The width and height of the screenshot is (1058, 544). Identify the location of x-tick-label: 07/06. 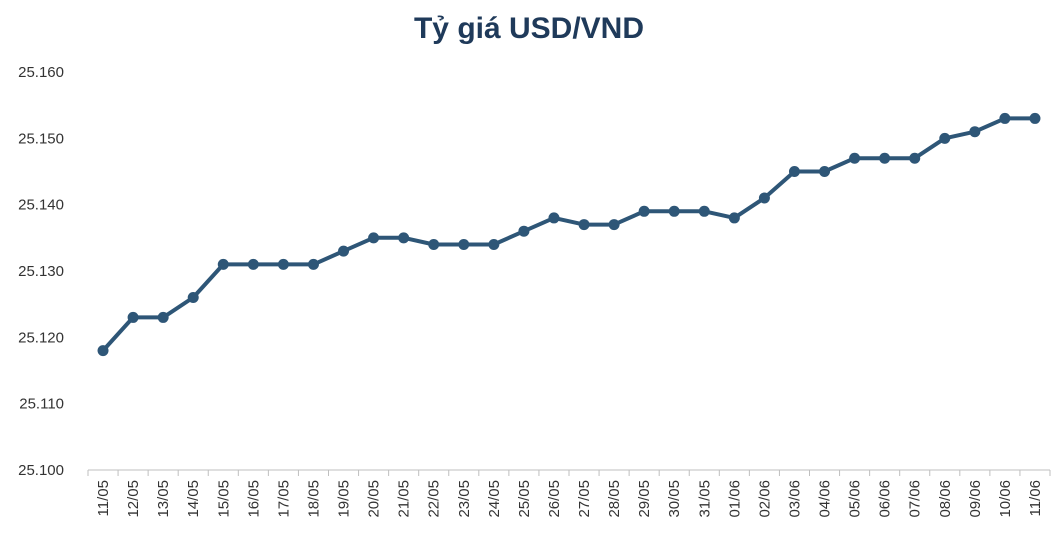
(915, 499).